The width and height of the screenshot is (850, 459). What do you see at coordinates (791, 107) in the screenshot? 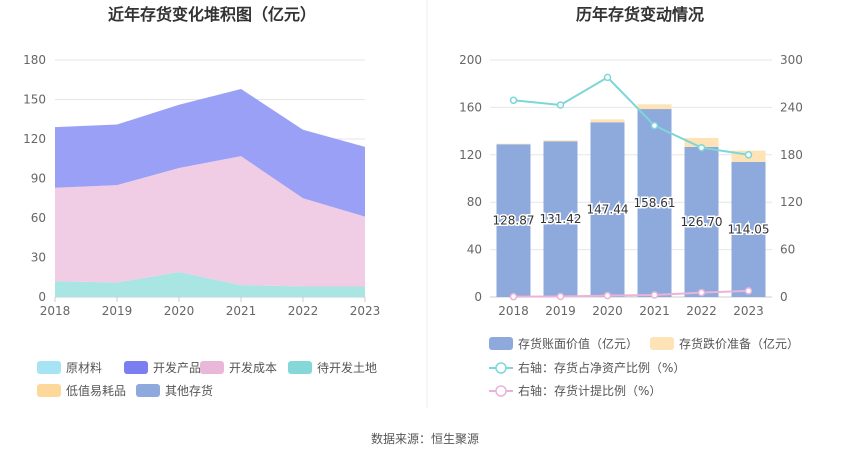
I see `y2-tick-label: 240` at bounding box center [791, 107].